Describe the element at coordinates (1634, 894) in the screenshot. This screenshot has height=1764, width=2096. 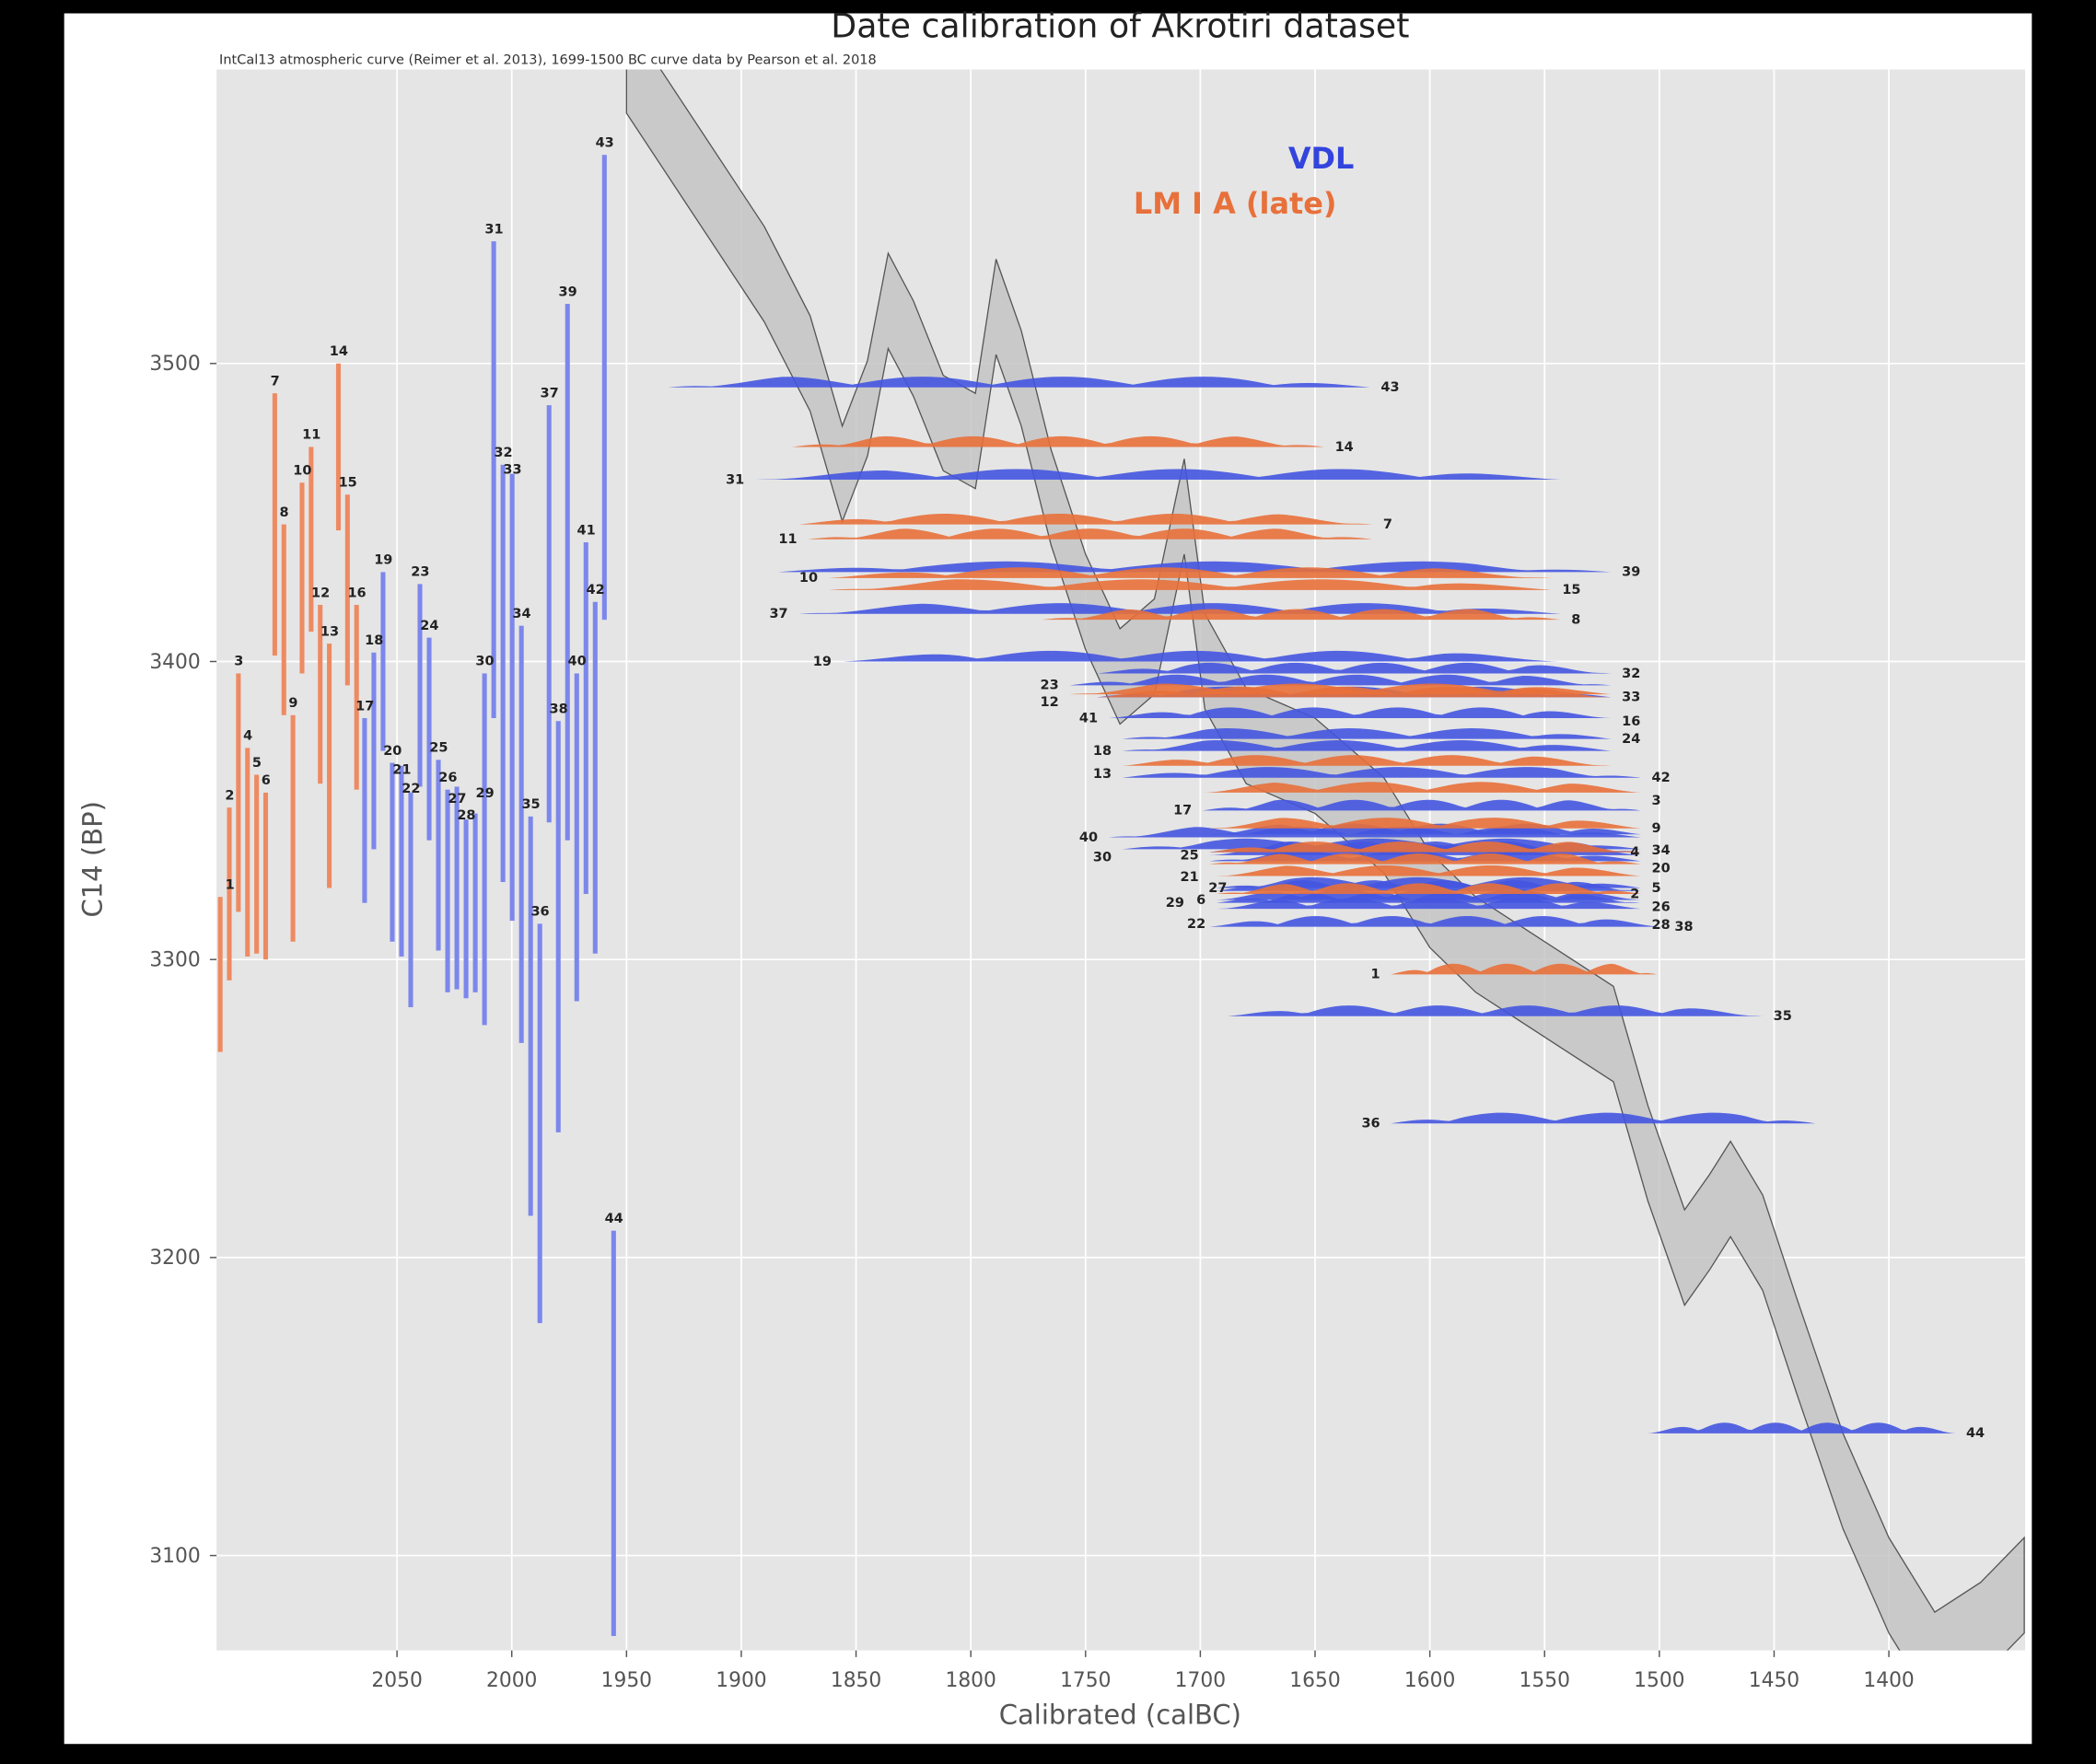
I see `density-label-2: 2` at that location.